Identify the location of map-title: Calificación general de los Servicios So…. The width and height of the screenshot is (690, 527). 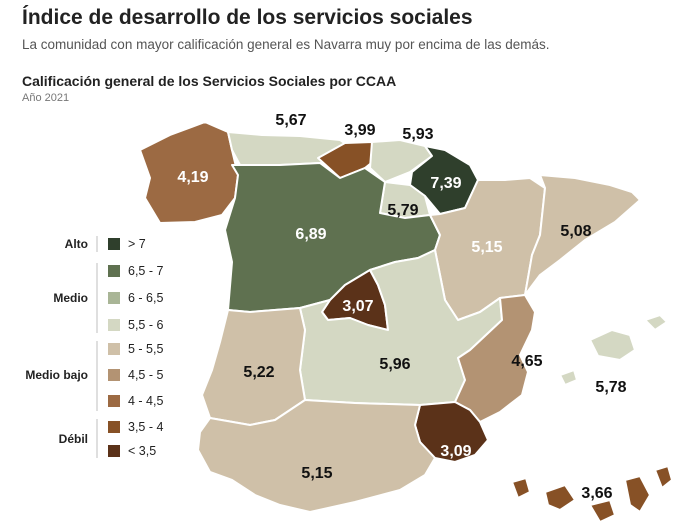
(209, 81).